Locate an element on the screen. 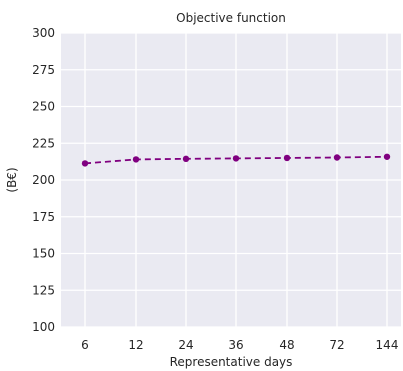 Image resolution: width=403 pixels, height=371 pixels. y-axis-tick-labels: 100 125 150 175 200 225 250 275 300 is located at coordinates (43, 180).